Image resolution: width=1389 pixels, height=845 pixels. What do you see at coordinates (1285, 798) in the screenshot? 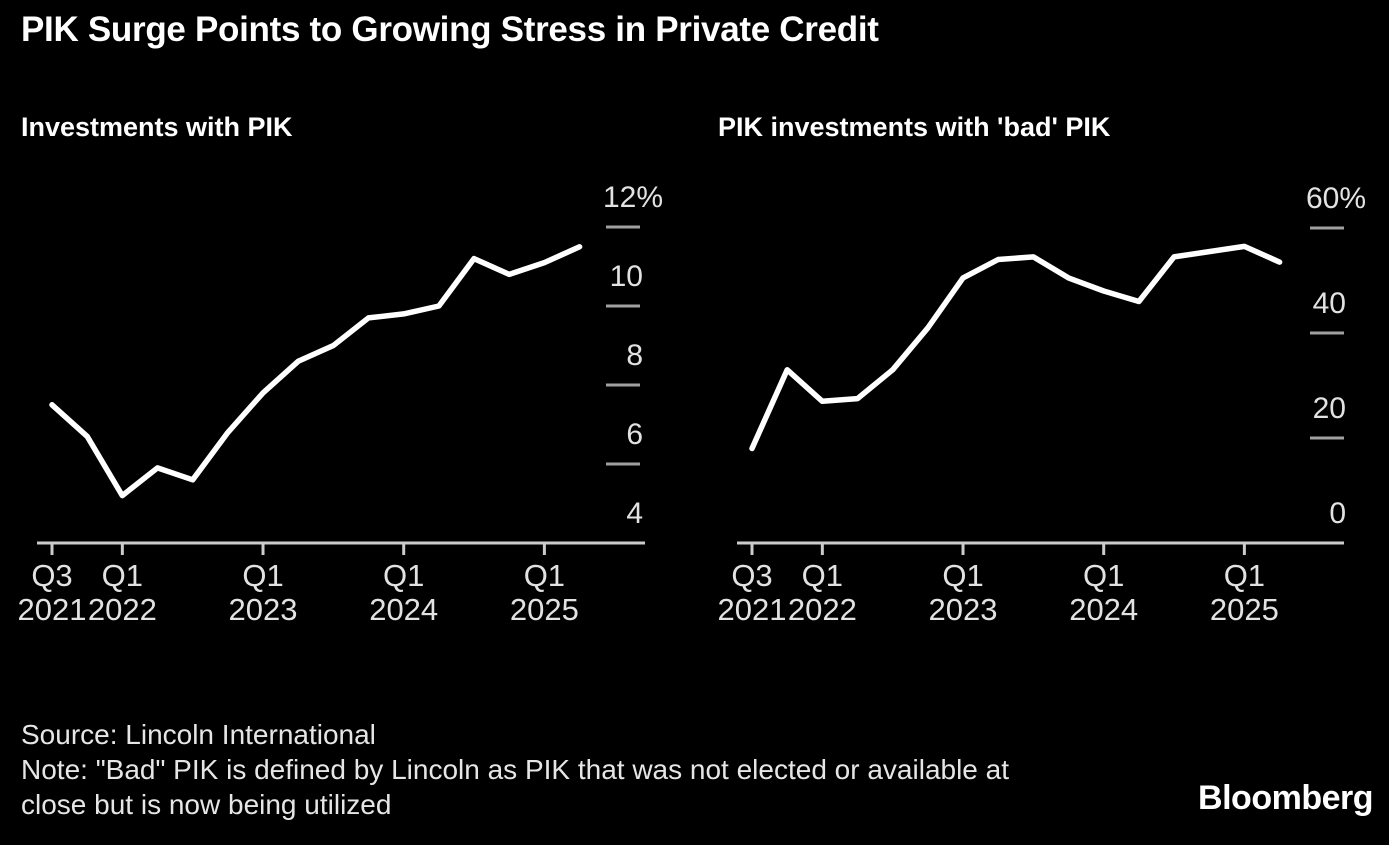
I see `bloomberg-logo: Bloomberg` at bounding box center [1285, 798].